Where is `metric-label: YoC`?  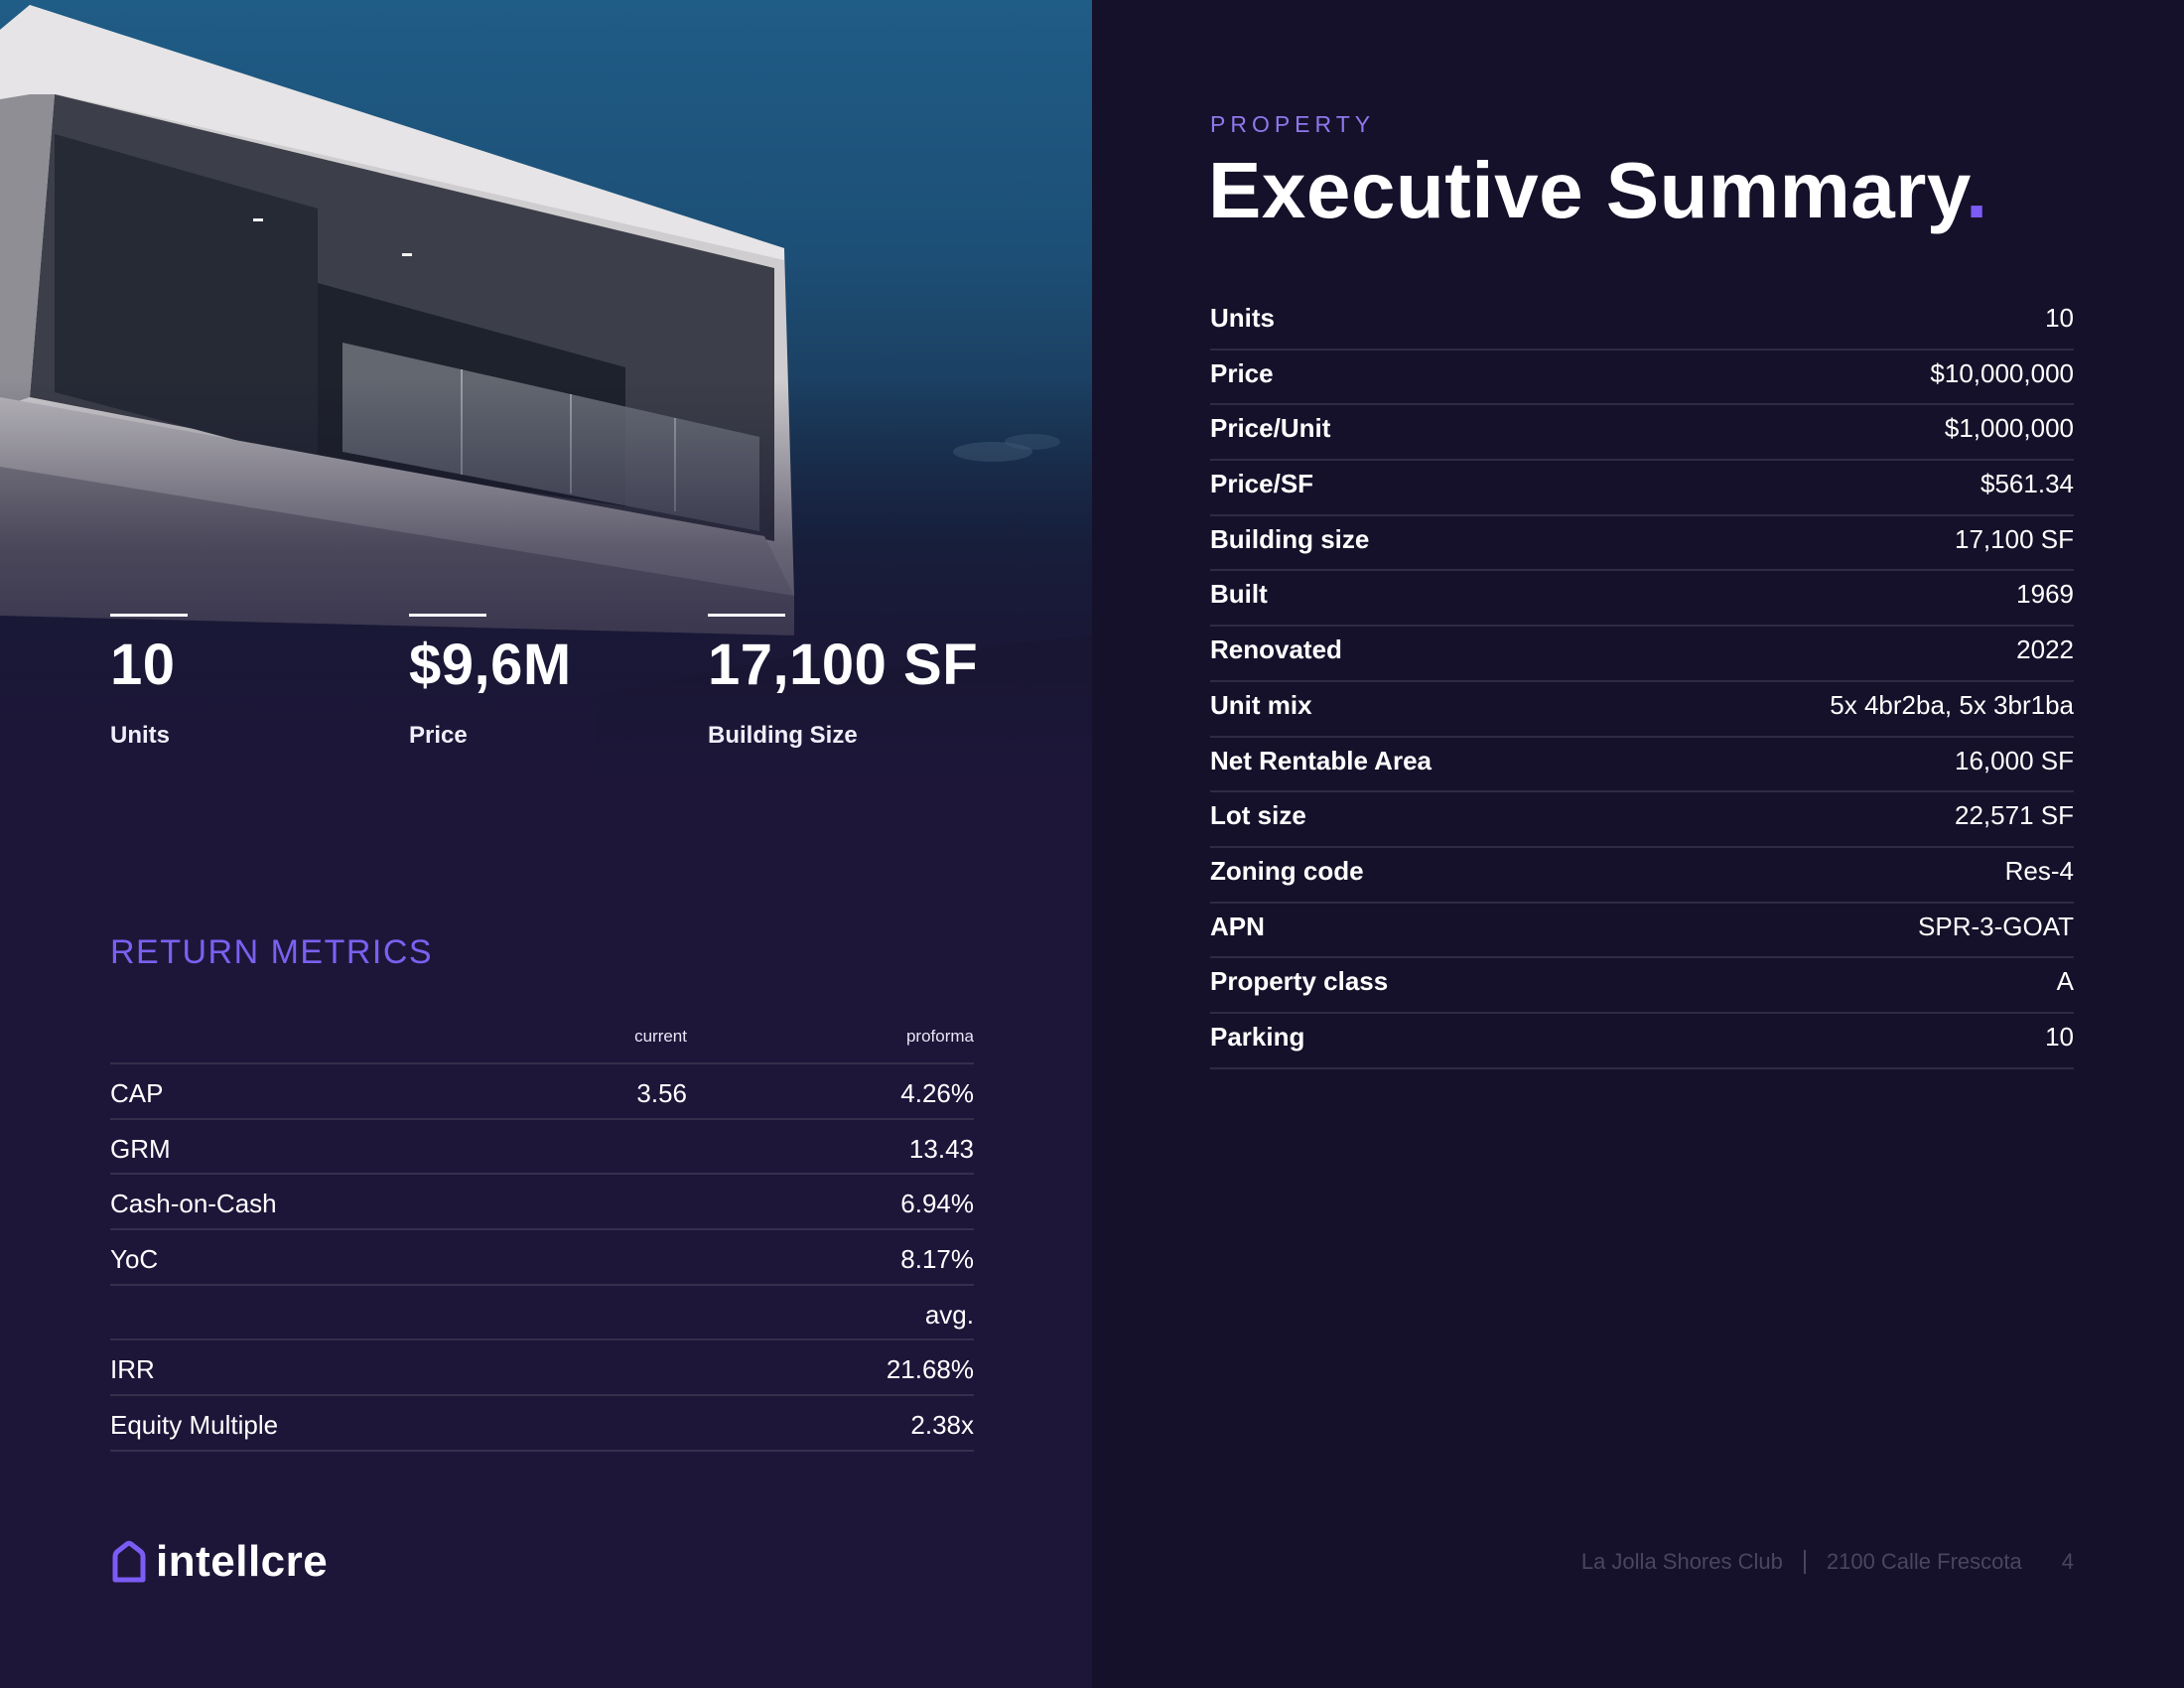 metric-label: YoC is located at coordinates (134, 1259).